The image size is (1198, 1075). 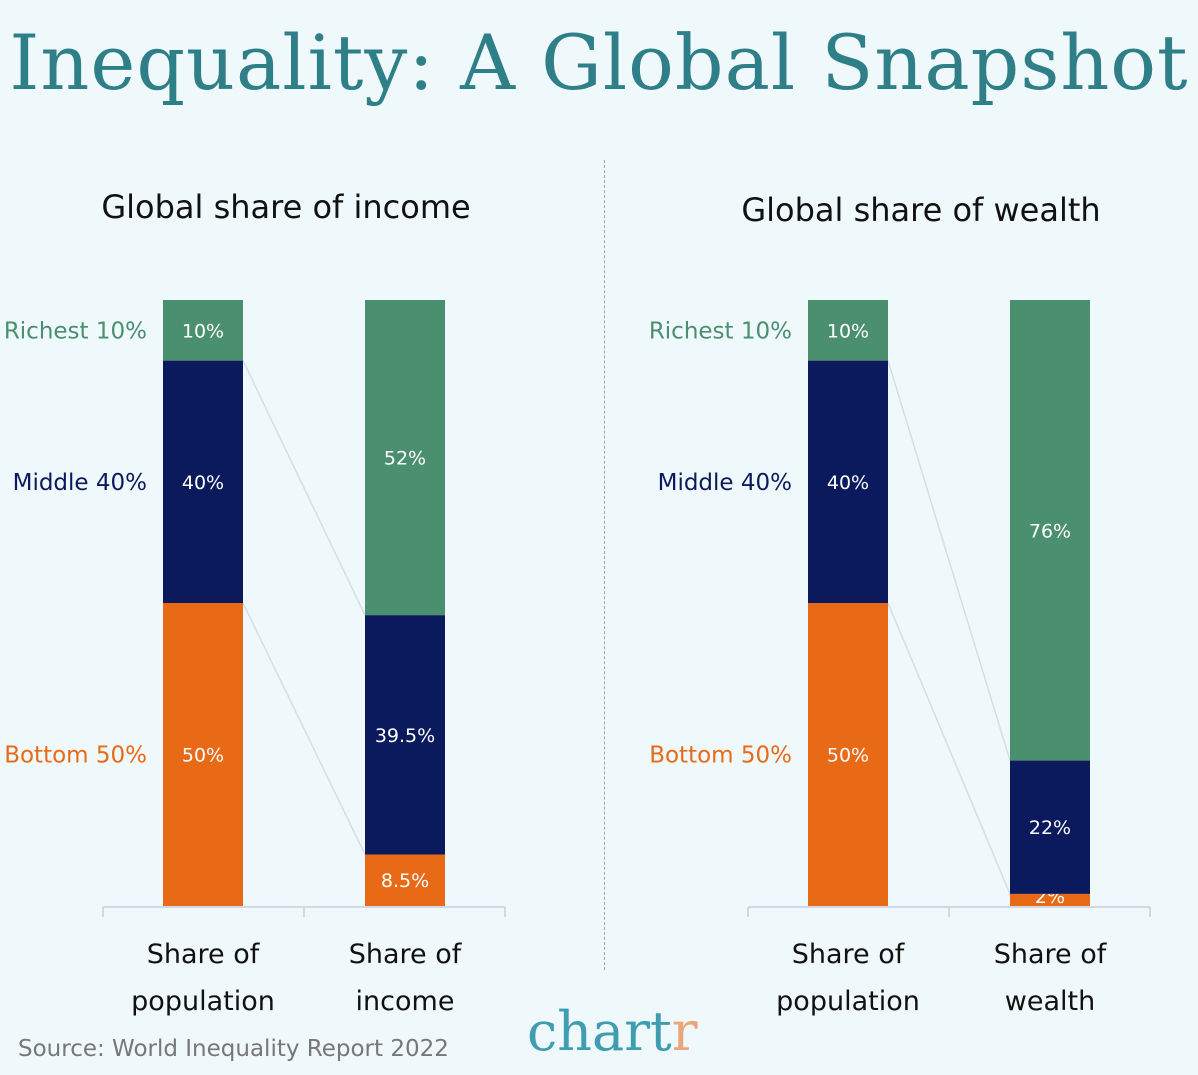 I want to click on data-label: 22%, so click(x=1050, y=828).